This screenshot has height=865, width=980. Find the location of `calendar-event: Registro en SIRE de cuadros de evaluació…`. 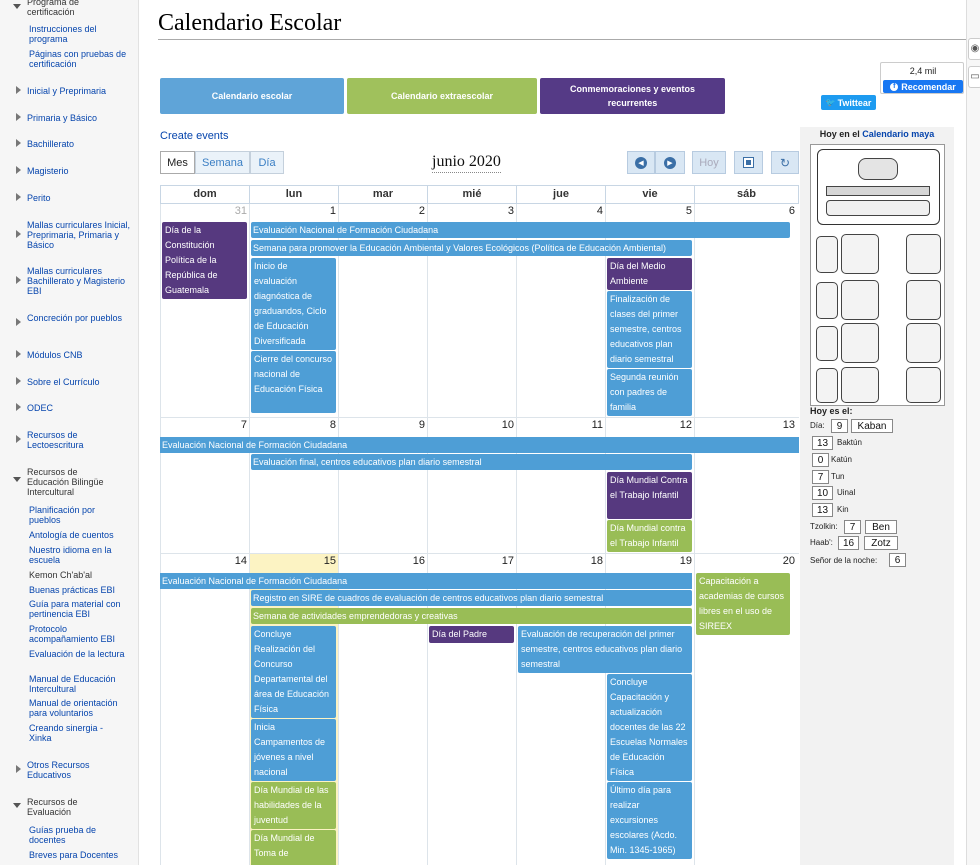

calendar-event: Registro en SIRE de cuadros de evaluació… is located at coordinates (471, 598).